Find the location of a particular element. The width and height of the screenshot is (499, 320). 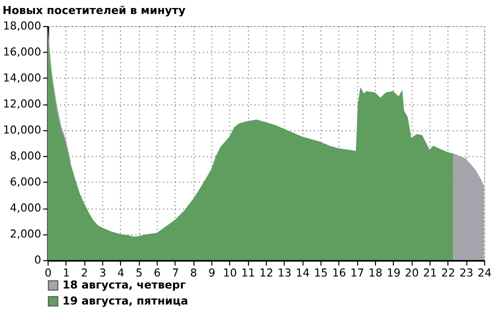

x-tick-label: 16 is located at coordinates (339, 273).